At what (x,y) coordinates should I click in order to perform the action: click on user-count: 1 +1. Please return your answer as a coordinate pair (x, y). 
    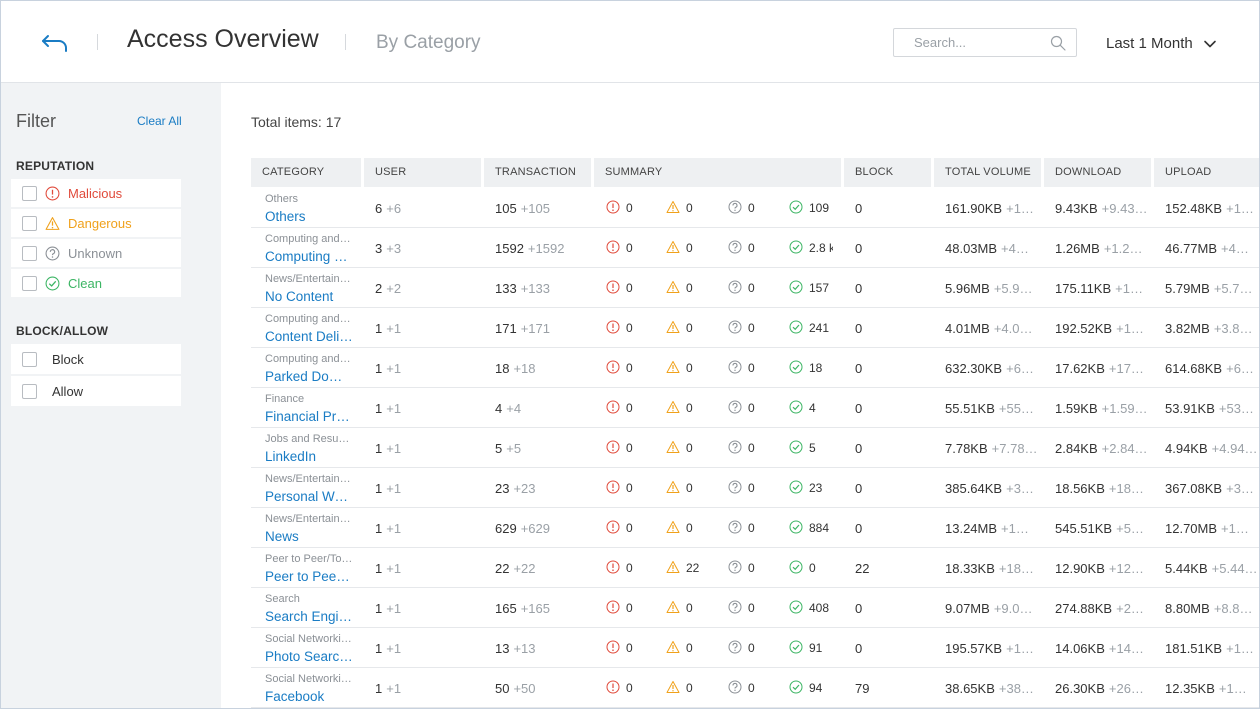
    Looking at the image, I should click on (425, 368).